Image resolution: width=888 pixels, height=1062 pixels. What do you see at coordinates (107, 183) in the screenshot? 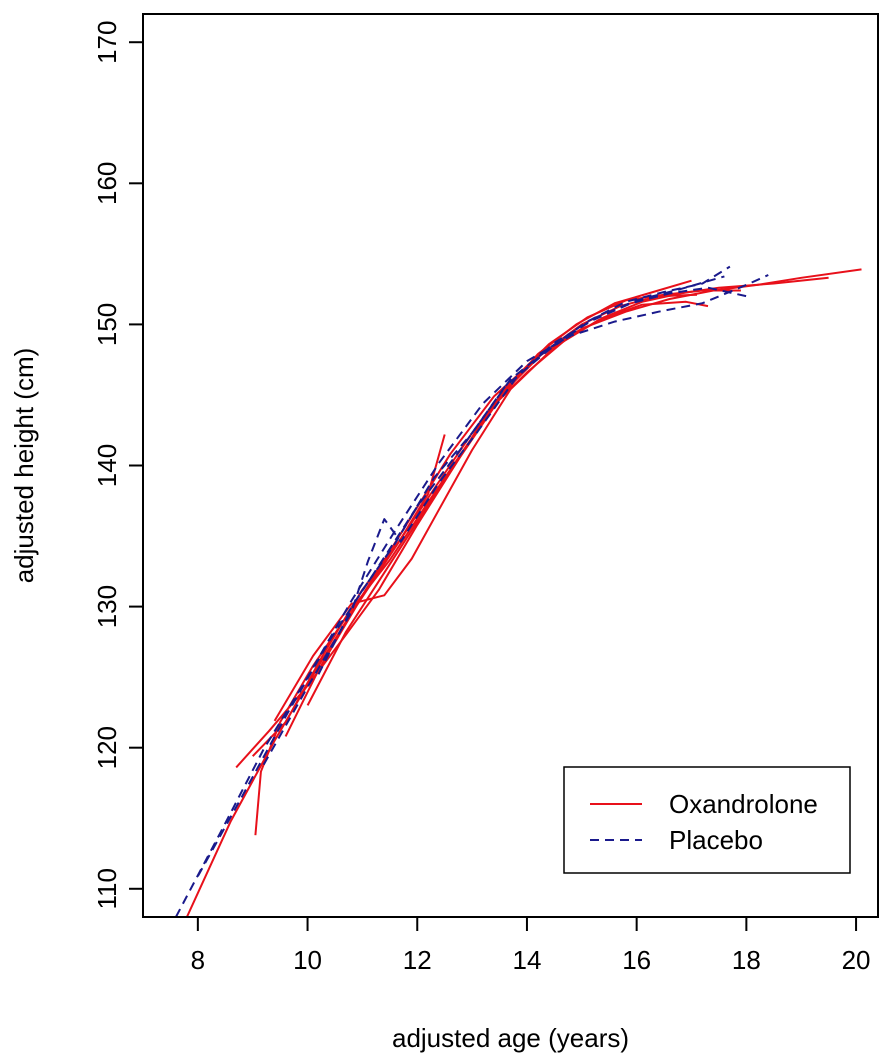
I see `y-tick-label: 160` at bounding box center [107, 183].